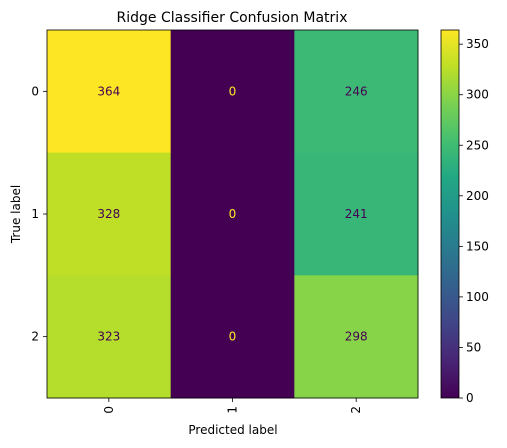  I want to click on cell-value-label: 246, so click(356, 91).